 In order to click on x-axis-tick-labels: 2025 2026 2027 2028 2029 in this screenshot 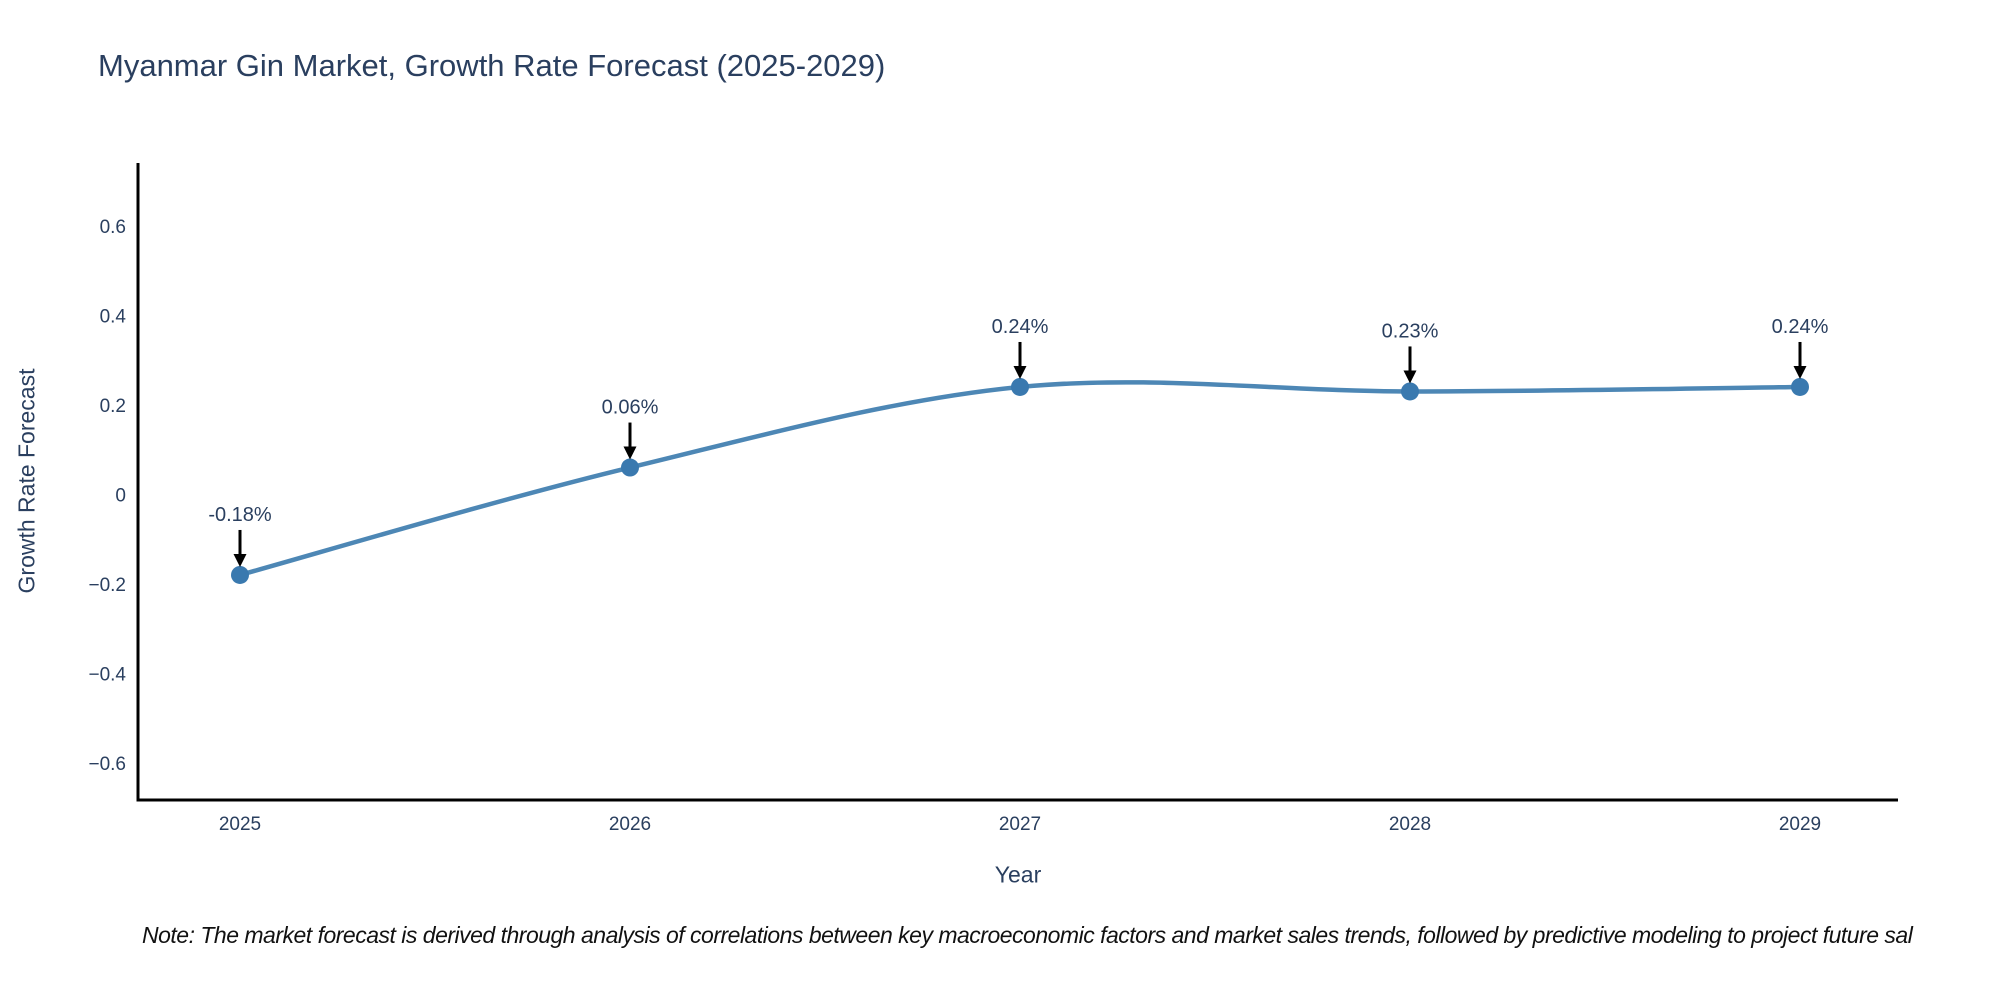, I will do `click(1020, 824)`.